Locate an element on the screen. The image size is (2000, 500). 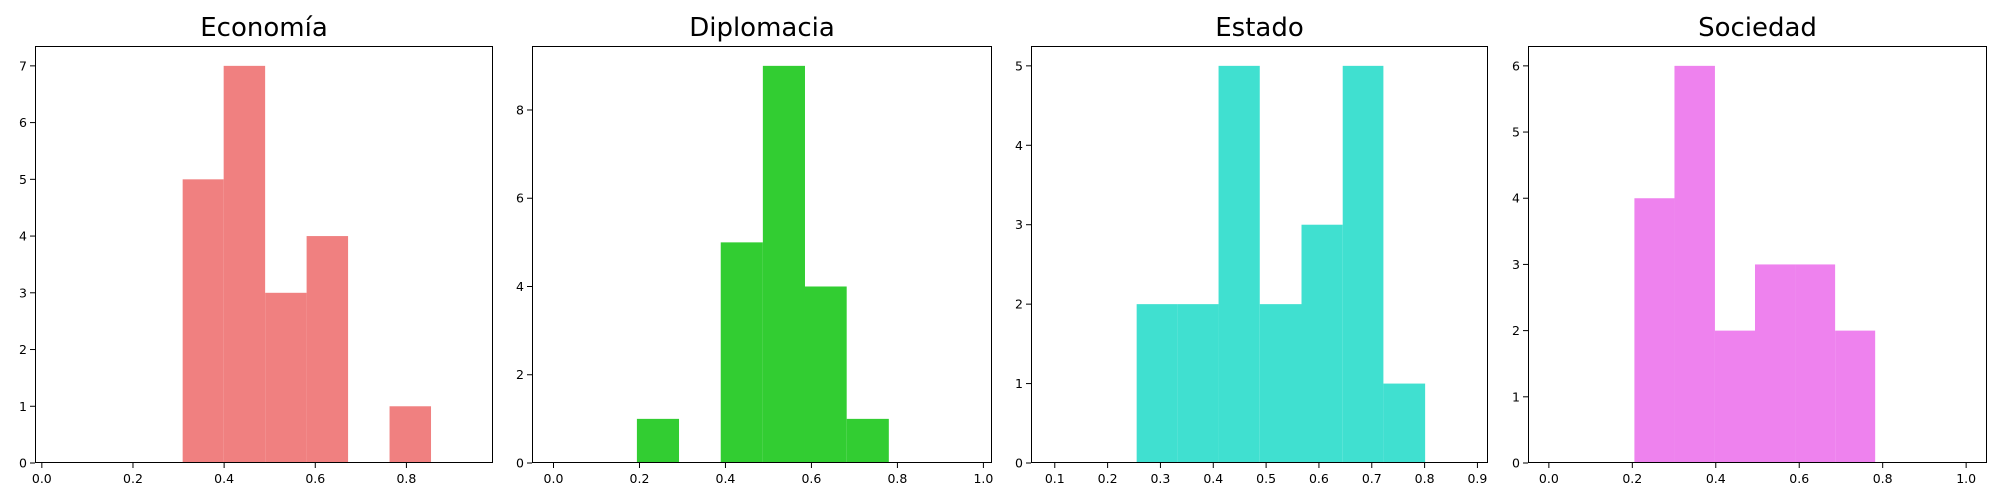
subplot-title: Diplomacia is located at coordinates (762, 28).